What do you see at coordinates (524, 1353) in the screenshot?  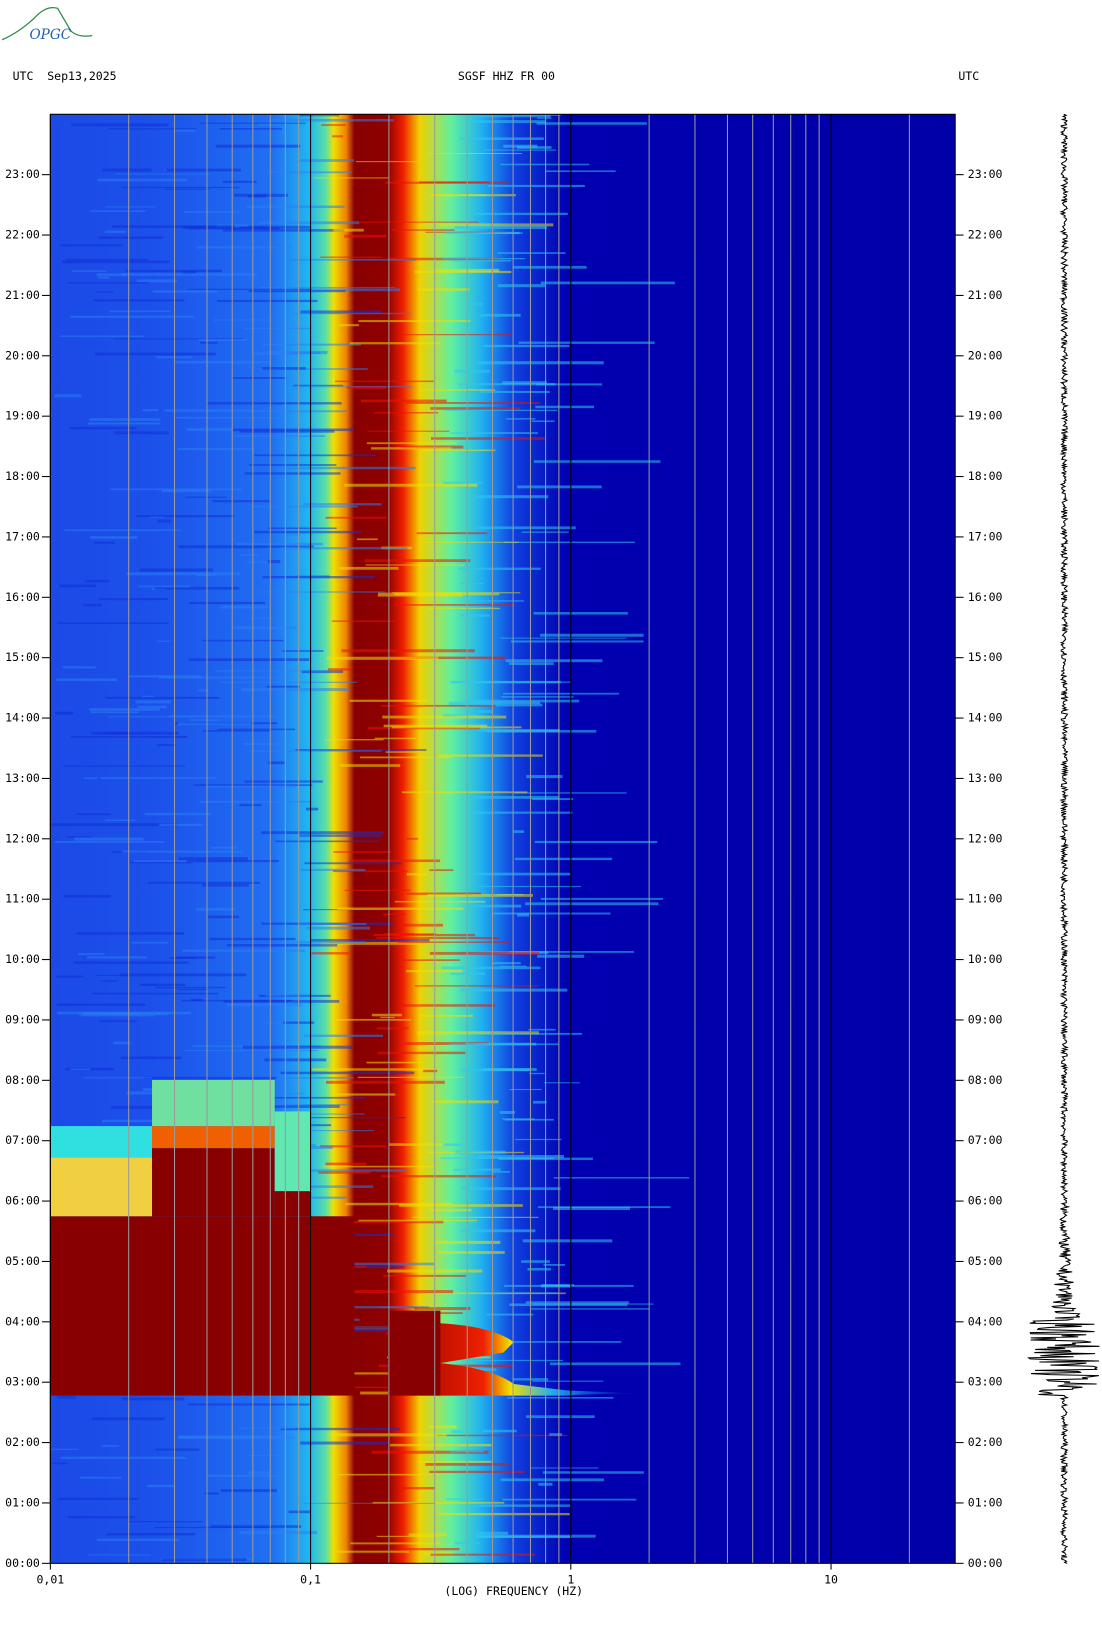 I see `event-signal` at bounding box center [524, 1353].